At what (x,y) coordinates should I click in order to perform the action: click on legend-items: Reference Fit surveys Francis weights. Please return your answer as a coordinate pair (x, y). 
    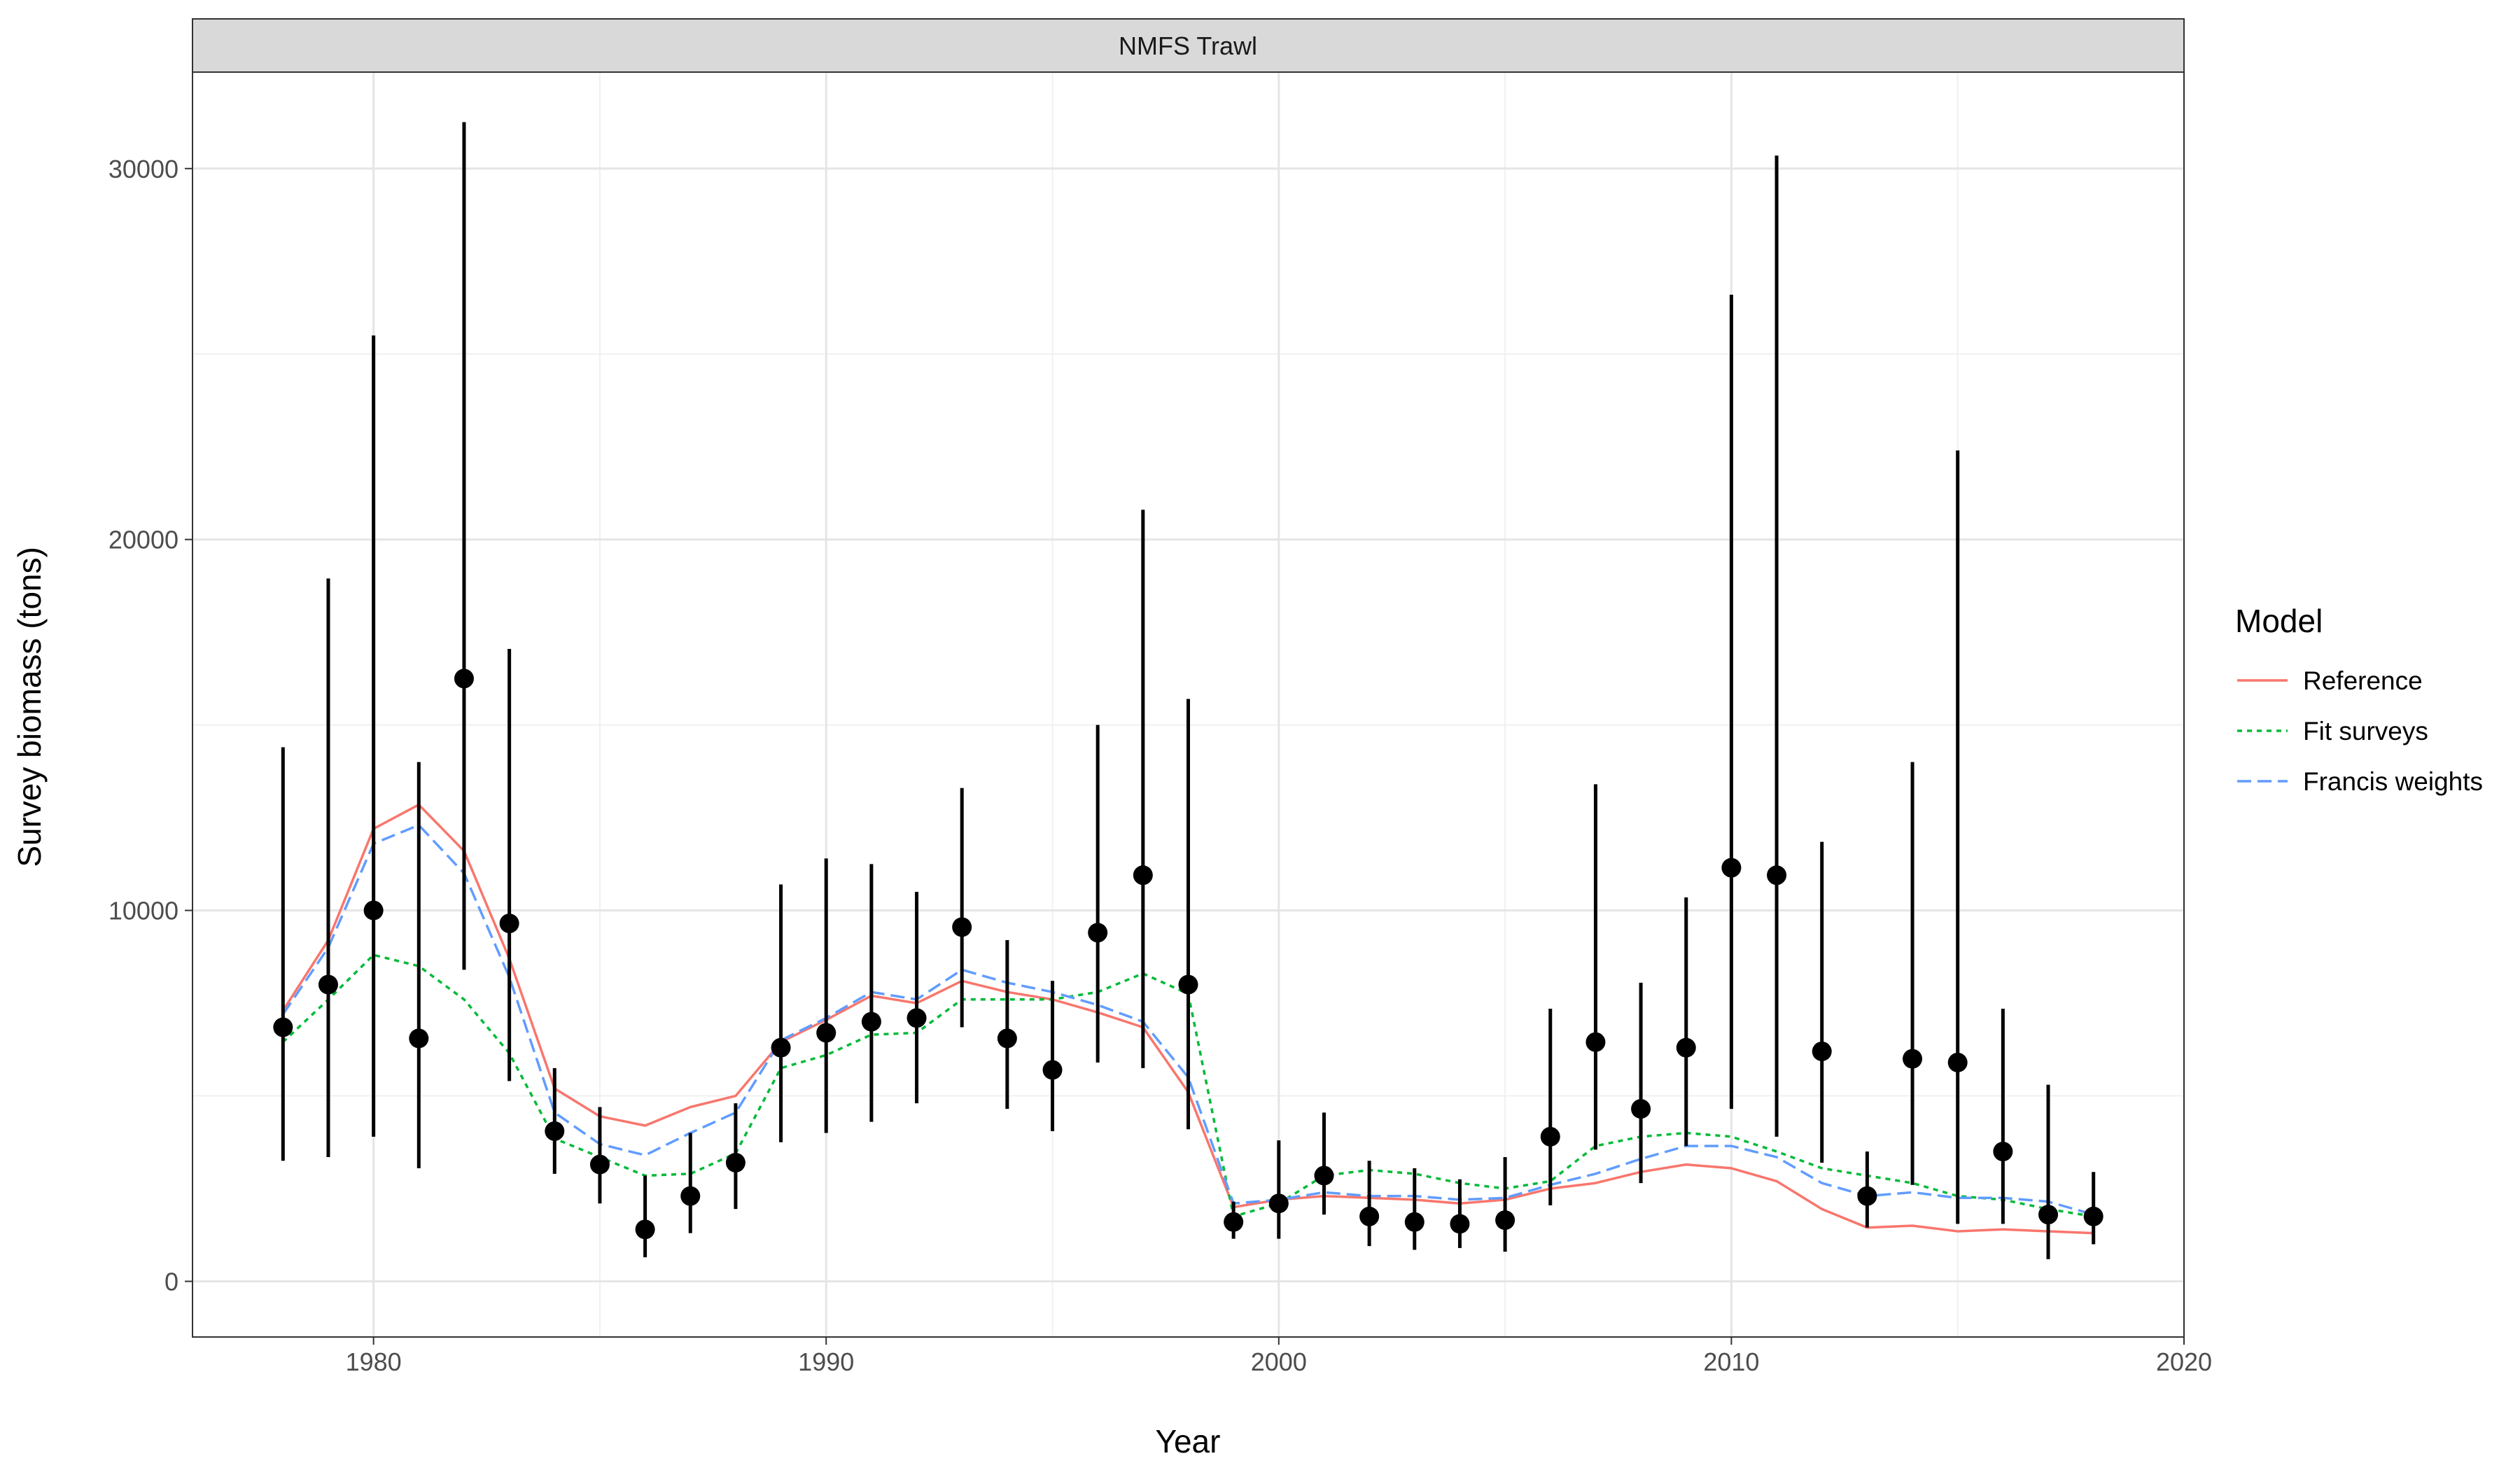
    Looking at the image, I should click on (2360, 731).